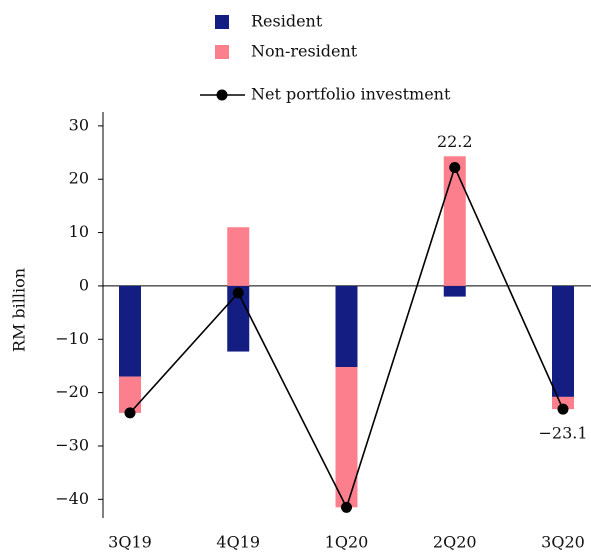 This screenshot has height=553, width=591. What do you see at coordinates (562, 433) in the screenshot?
I see `data-label: −23.1` at bounding box center [562, 433].